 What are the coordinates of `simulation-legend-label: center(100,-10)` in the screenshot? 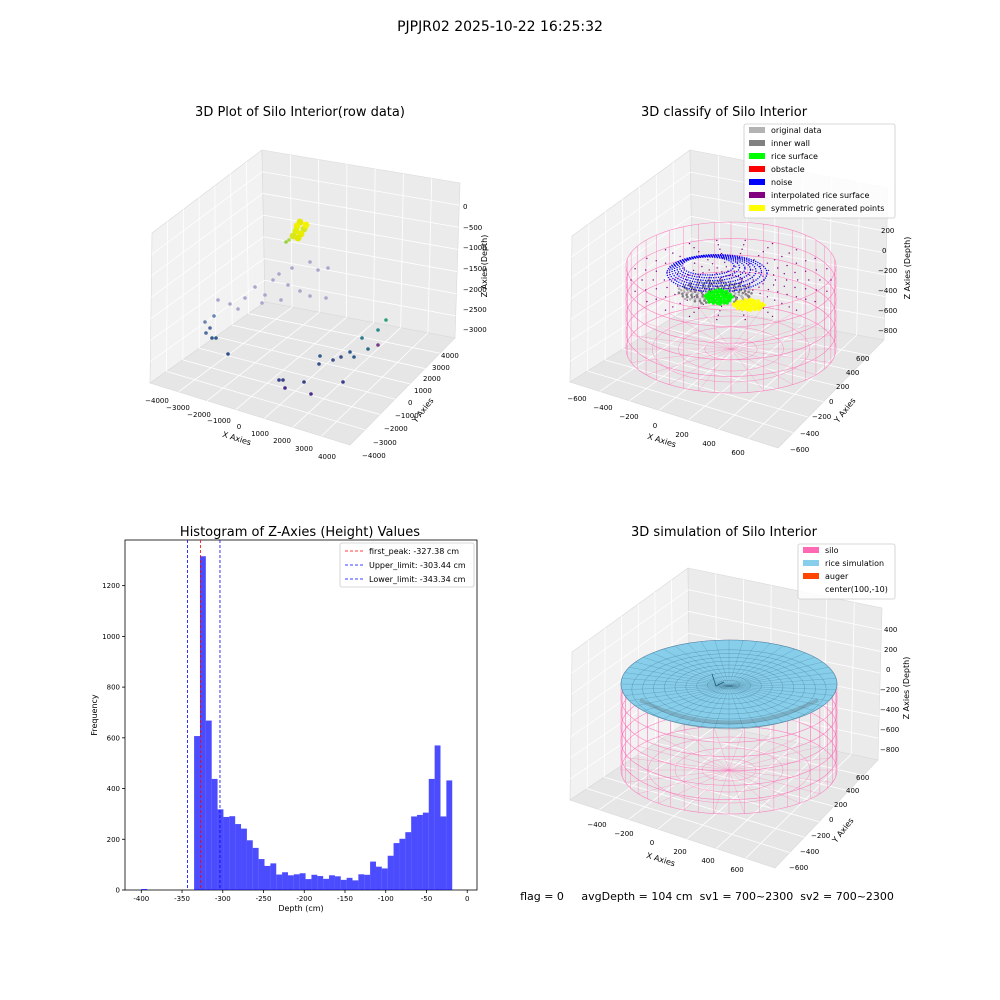 It's located at (856, 589).